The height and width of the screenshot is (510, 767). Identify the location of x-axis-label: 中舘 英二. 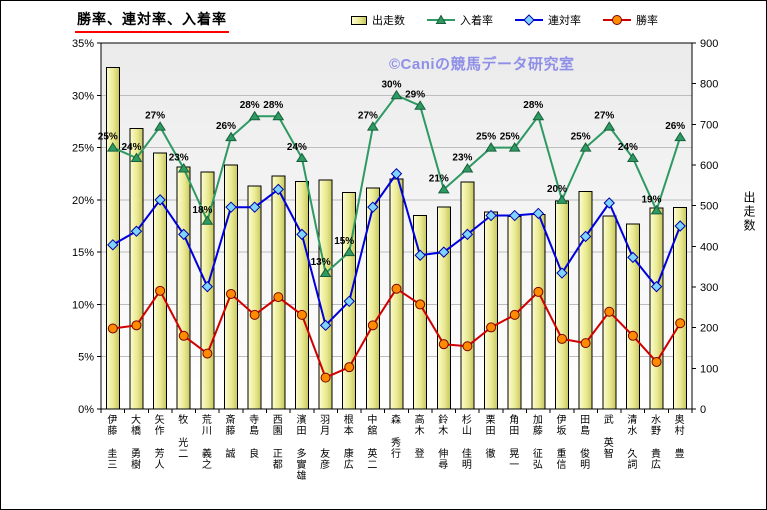
(370, 442).